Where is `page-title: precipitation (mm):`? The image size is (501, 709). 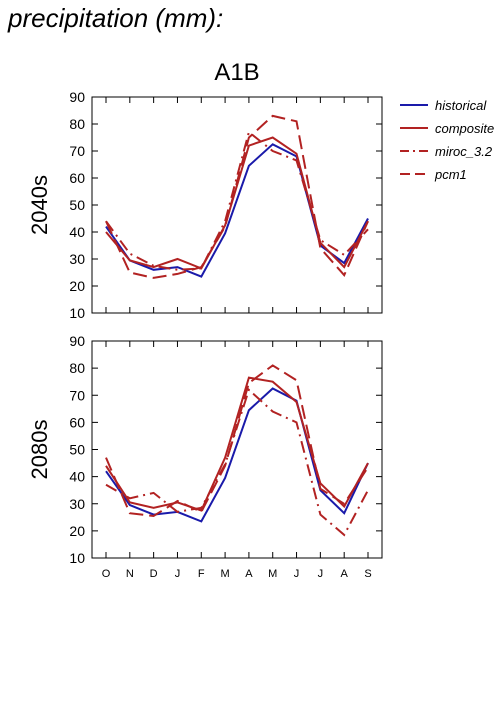 page-title: precipitation (mm): is located at coordinates (116, 18).